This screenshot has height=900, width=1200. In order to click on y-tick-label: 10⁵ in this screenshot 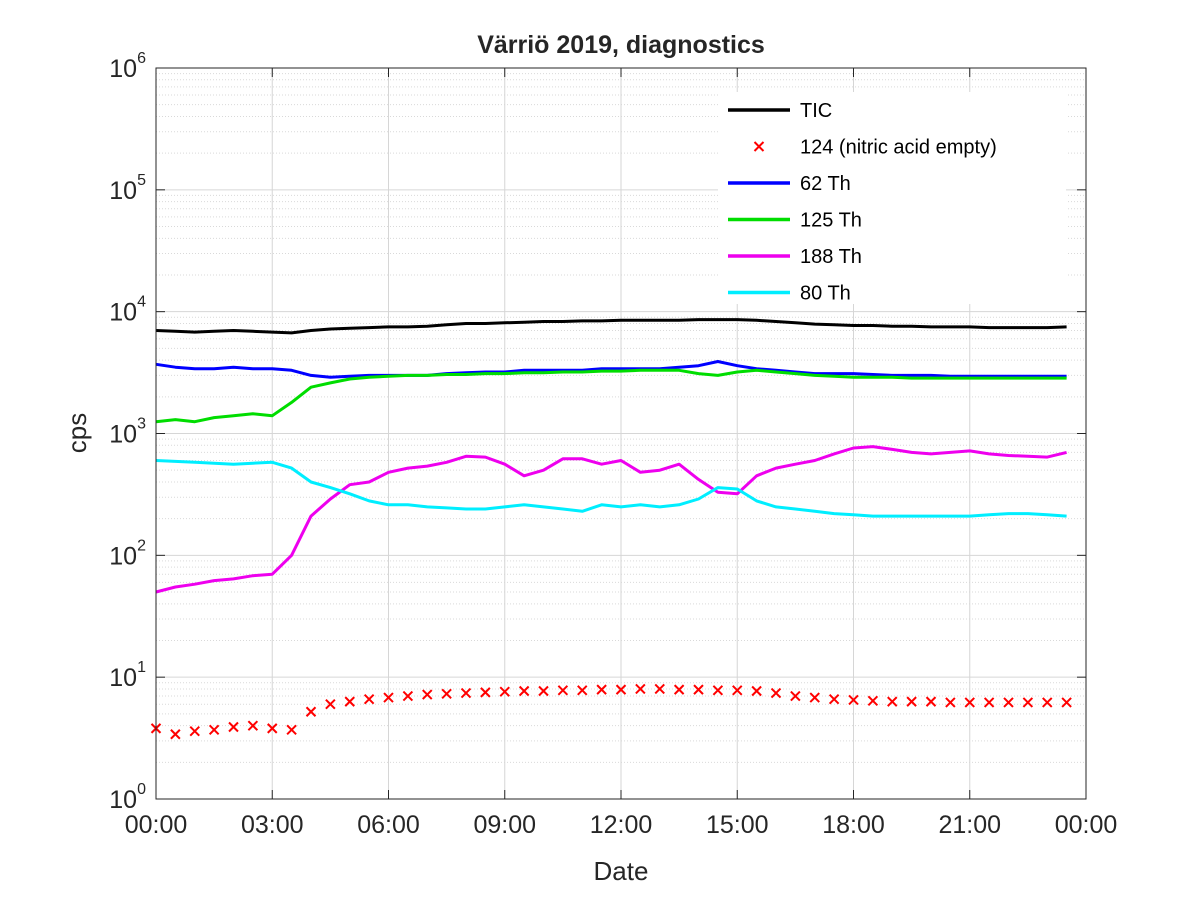, I will do `click(127, 188)`.